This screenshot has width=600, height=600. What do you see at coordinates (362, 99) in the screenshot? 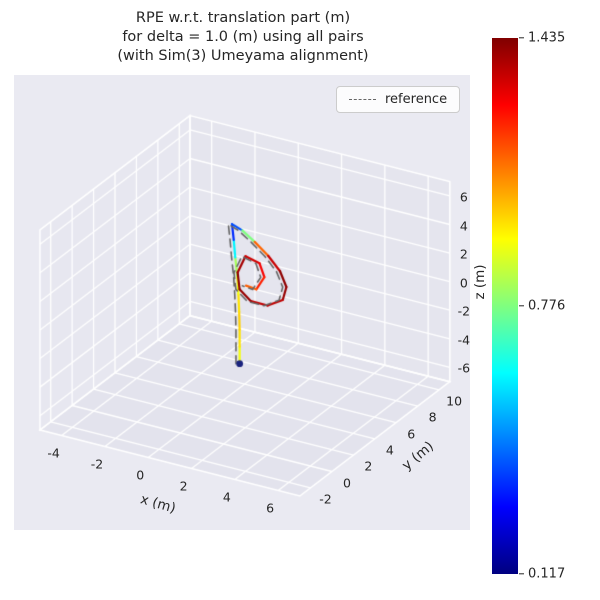
I see `reference-dashed-line-sample` at bounding box center [362, 99].